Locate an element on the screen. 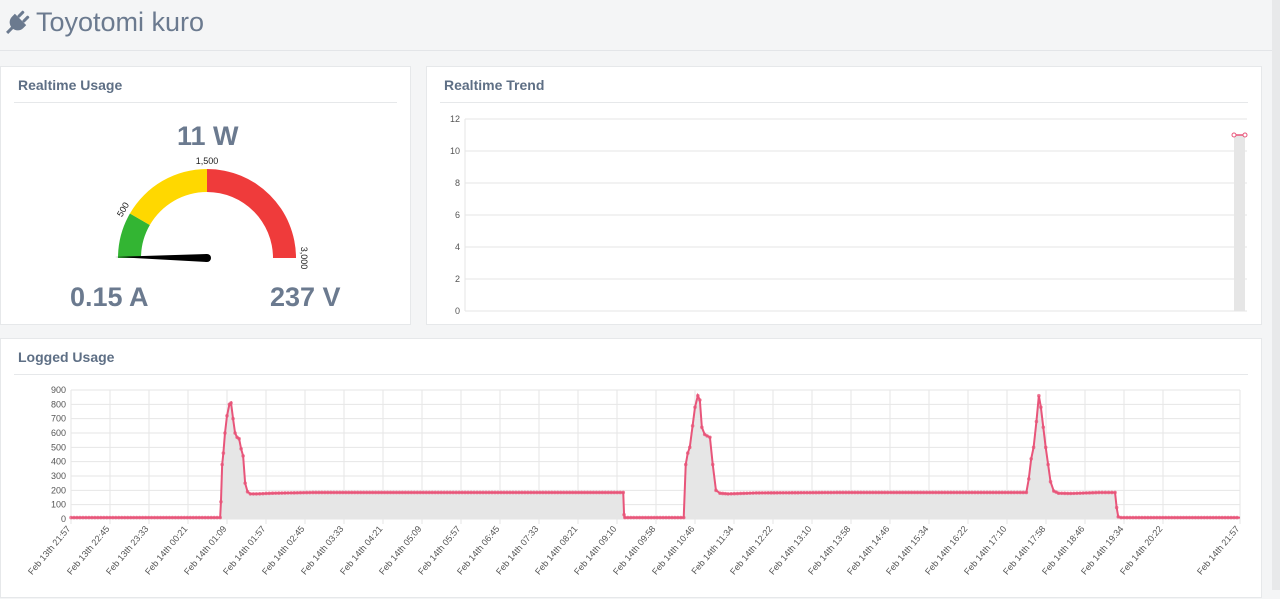  y-tick-label: 100 is located at coordinates (58, 505).